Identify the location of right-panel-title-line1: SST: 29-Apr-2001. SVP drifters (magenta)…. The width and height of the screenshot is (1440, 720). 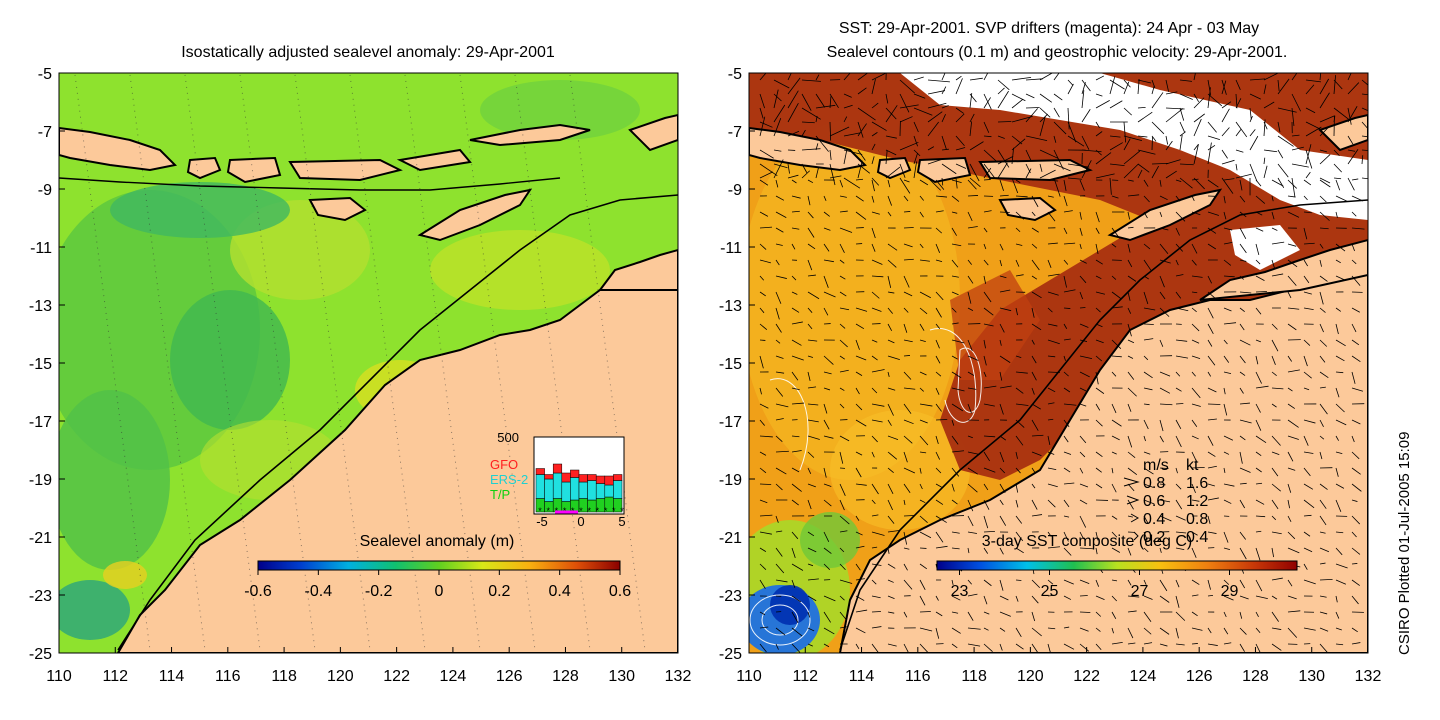
(1049, 28).